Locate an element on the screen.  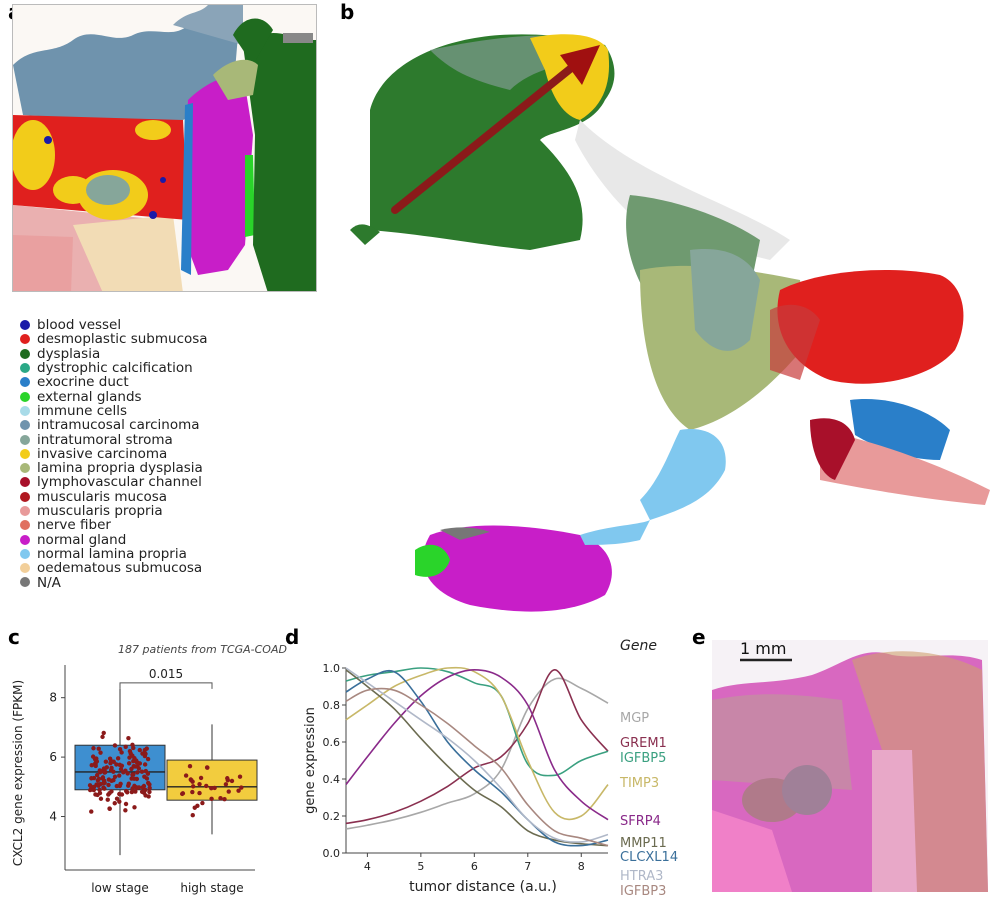
x-tick-label: 8 is located at coordinates (581, 866).